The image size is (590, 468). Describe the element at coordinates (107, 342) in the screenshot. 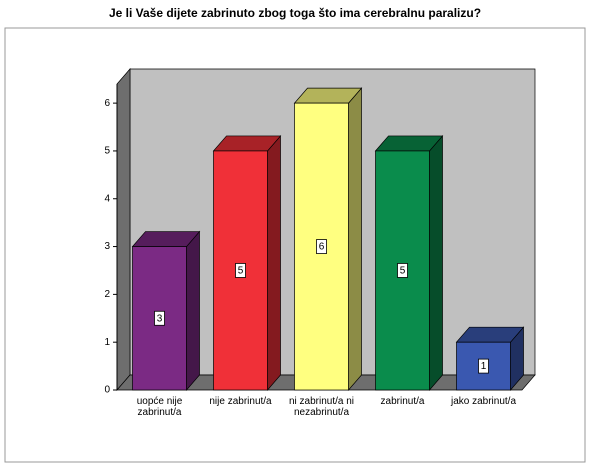

I see `y-tick-label: 1` at that location.